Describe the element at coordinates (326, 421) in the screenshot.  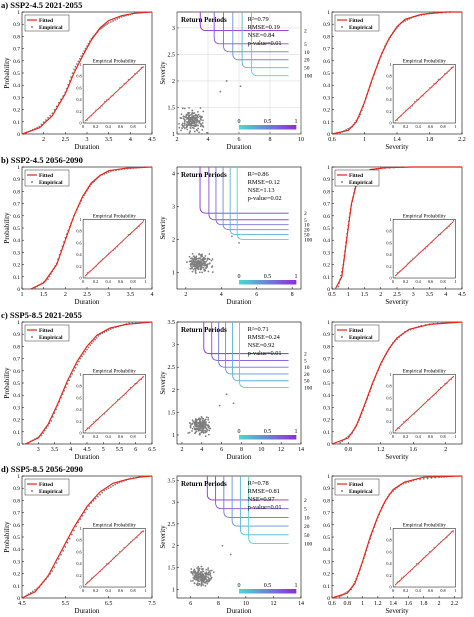
I see `severity-cdf-ytick-label-2-2: 0.2` at that location.